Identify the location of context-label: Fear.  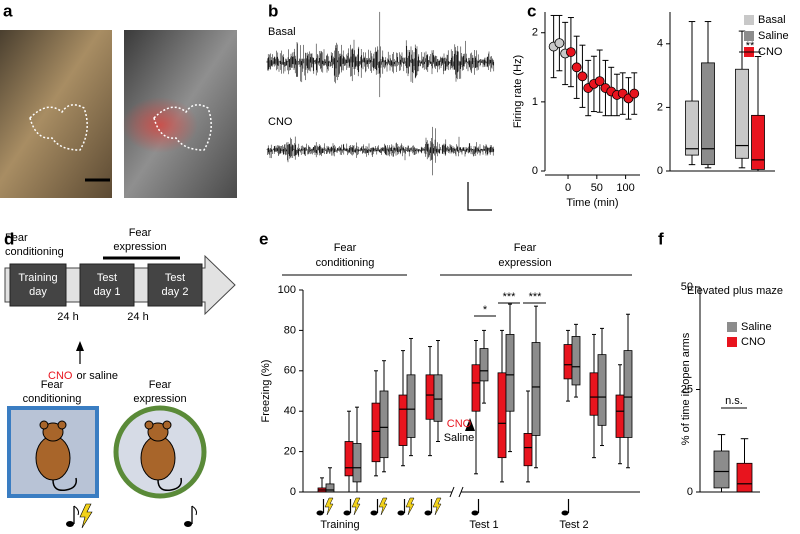
(160, 385).